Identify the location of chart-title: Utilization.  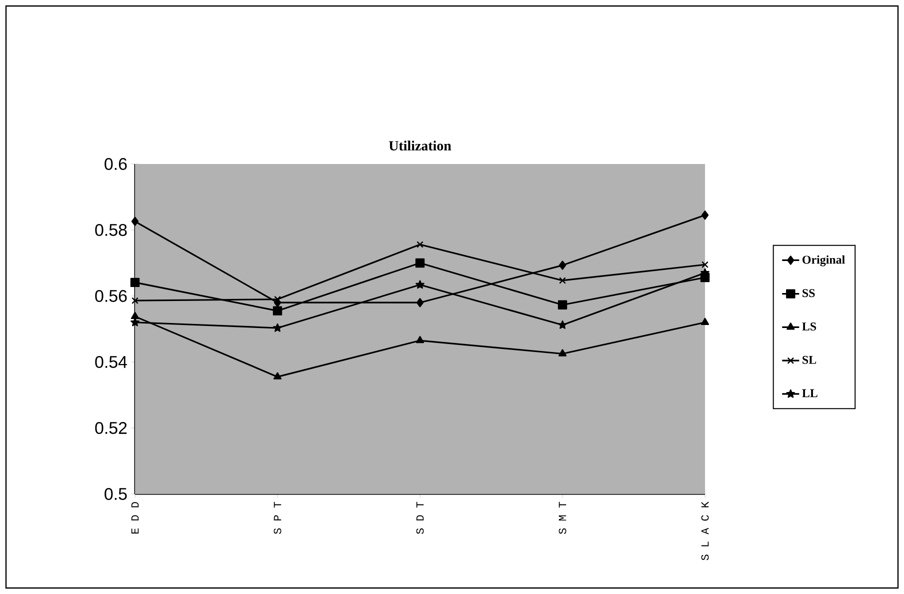
(420, 145).